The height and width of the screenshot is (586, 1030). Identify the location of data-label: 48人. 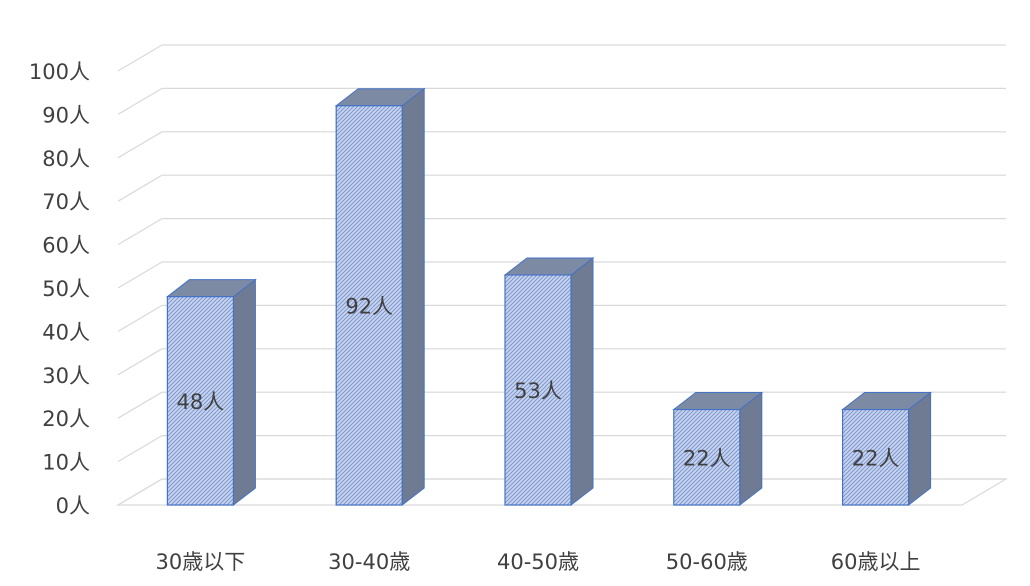
(201, 402).